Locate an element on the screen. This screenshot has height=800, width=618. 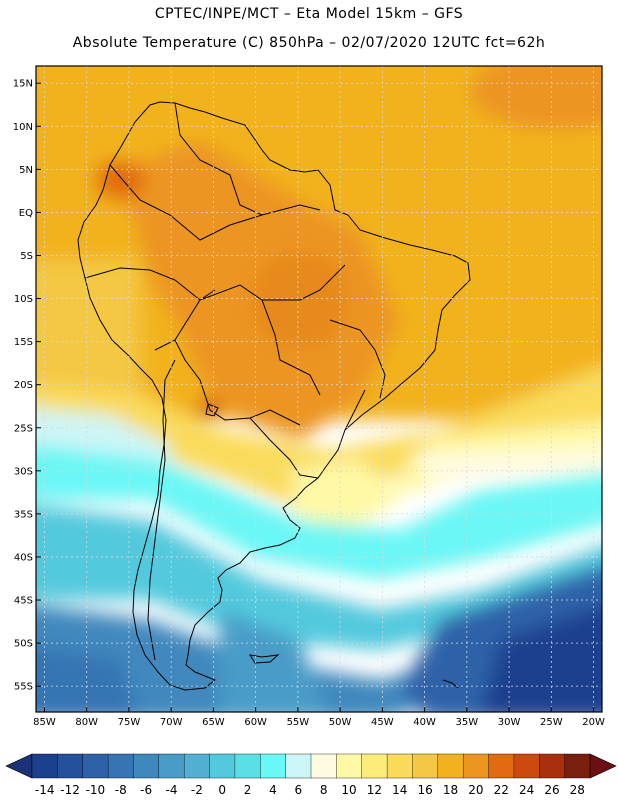
lat-label: 15N is located at coordinates (23, 84).